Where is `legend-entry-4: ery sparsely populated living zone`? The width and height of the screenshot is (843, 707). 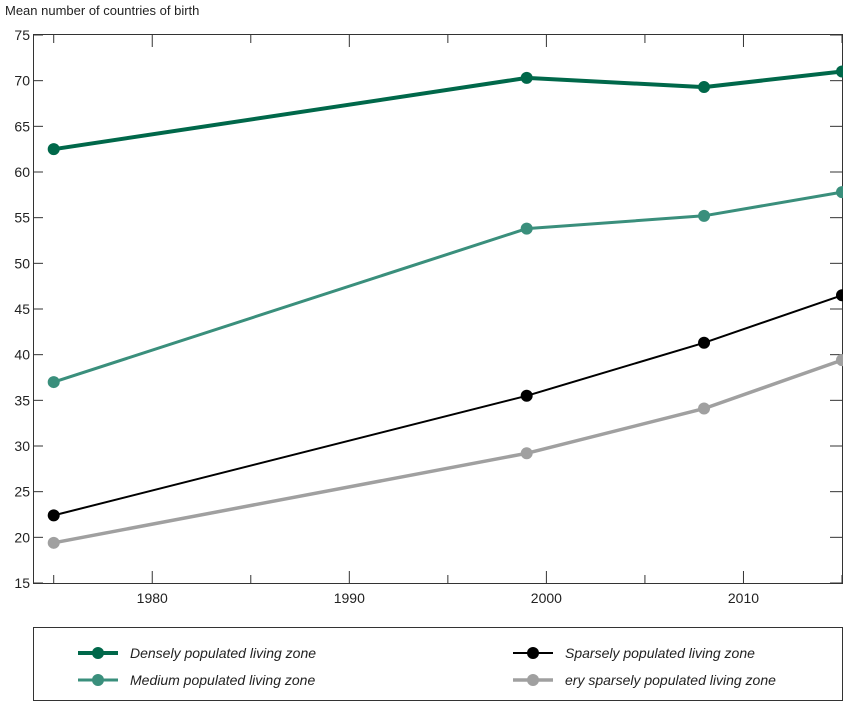
legend-entry-4: ery sparsely populated living zone is located at coordinates (644, 680).